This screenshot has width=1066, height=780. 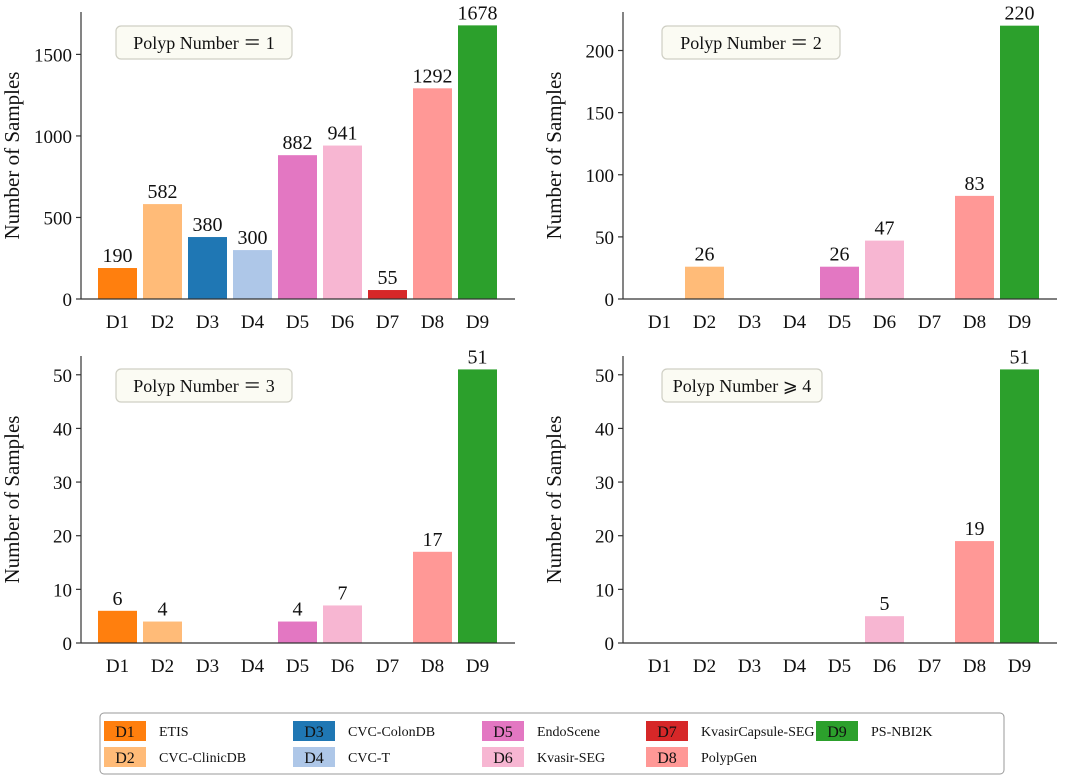 What do you see at coordinates (433, 540) in the screenshot?
I see `data-label-d8: 17` at bounding box center [433, 540].